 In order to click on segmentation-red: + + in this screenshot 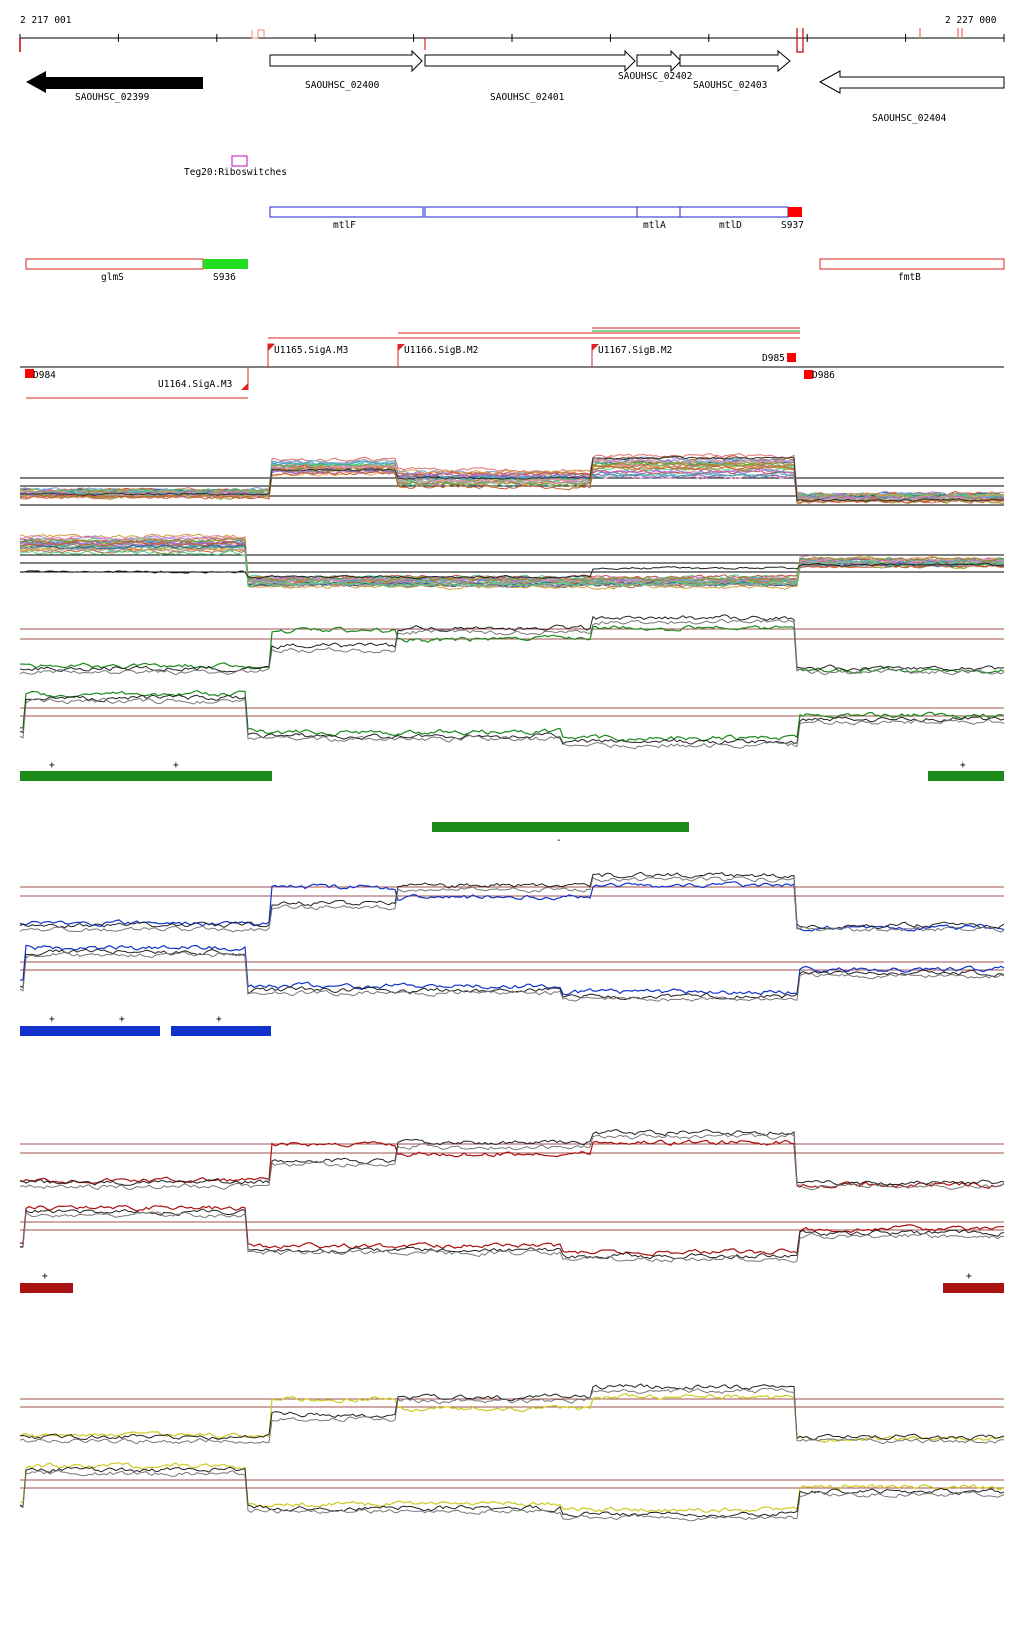, I will do `click(512, 1282)`.